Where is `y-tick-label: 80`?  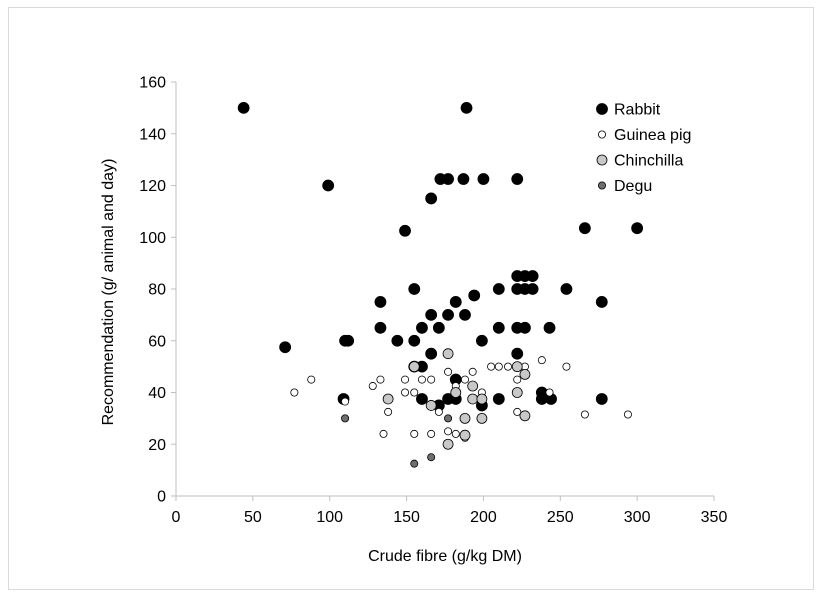 y-tick-label: 80 is located at coordinates (157, 290).